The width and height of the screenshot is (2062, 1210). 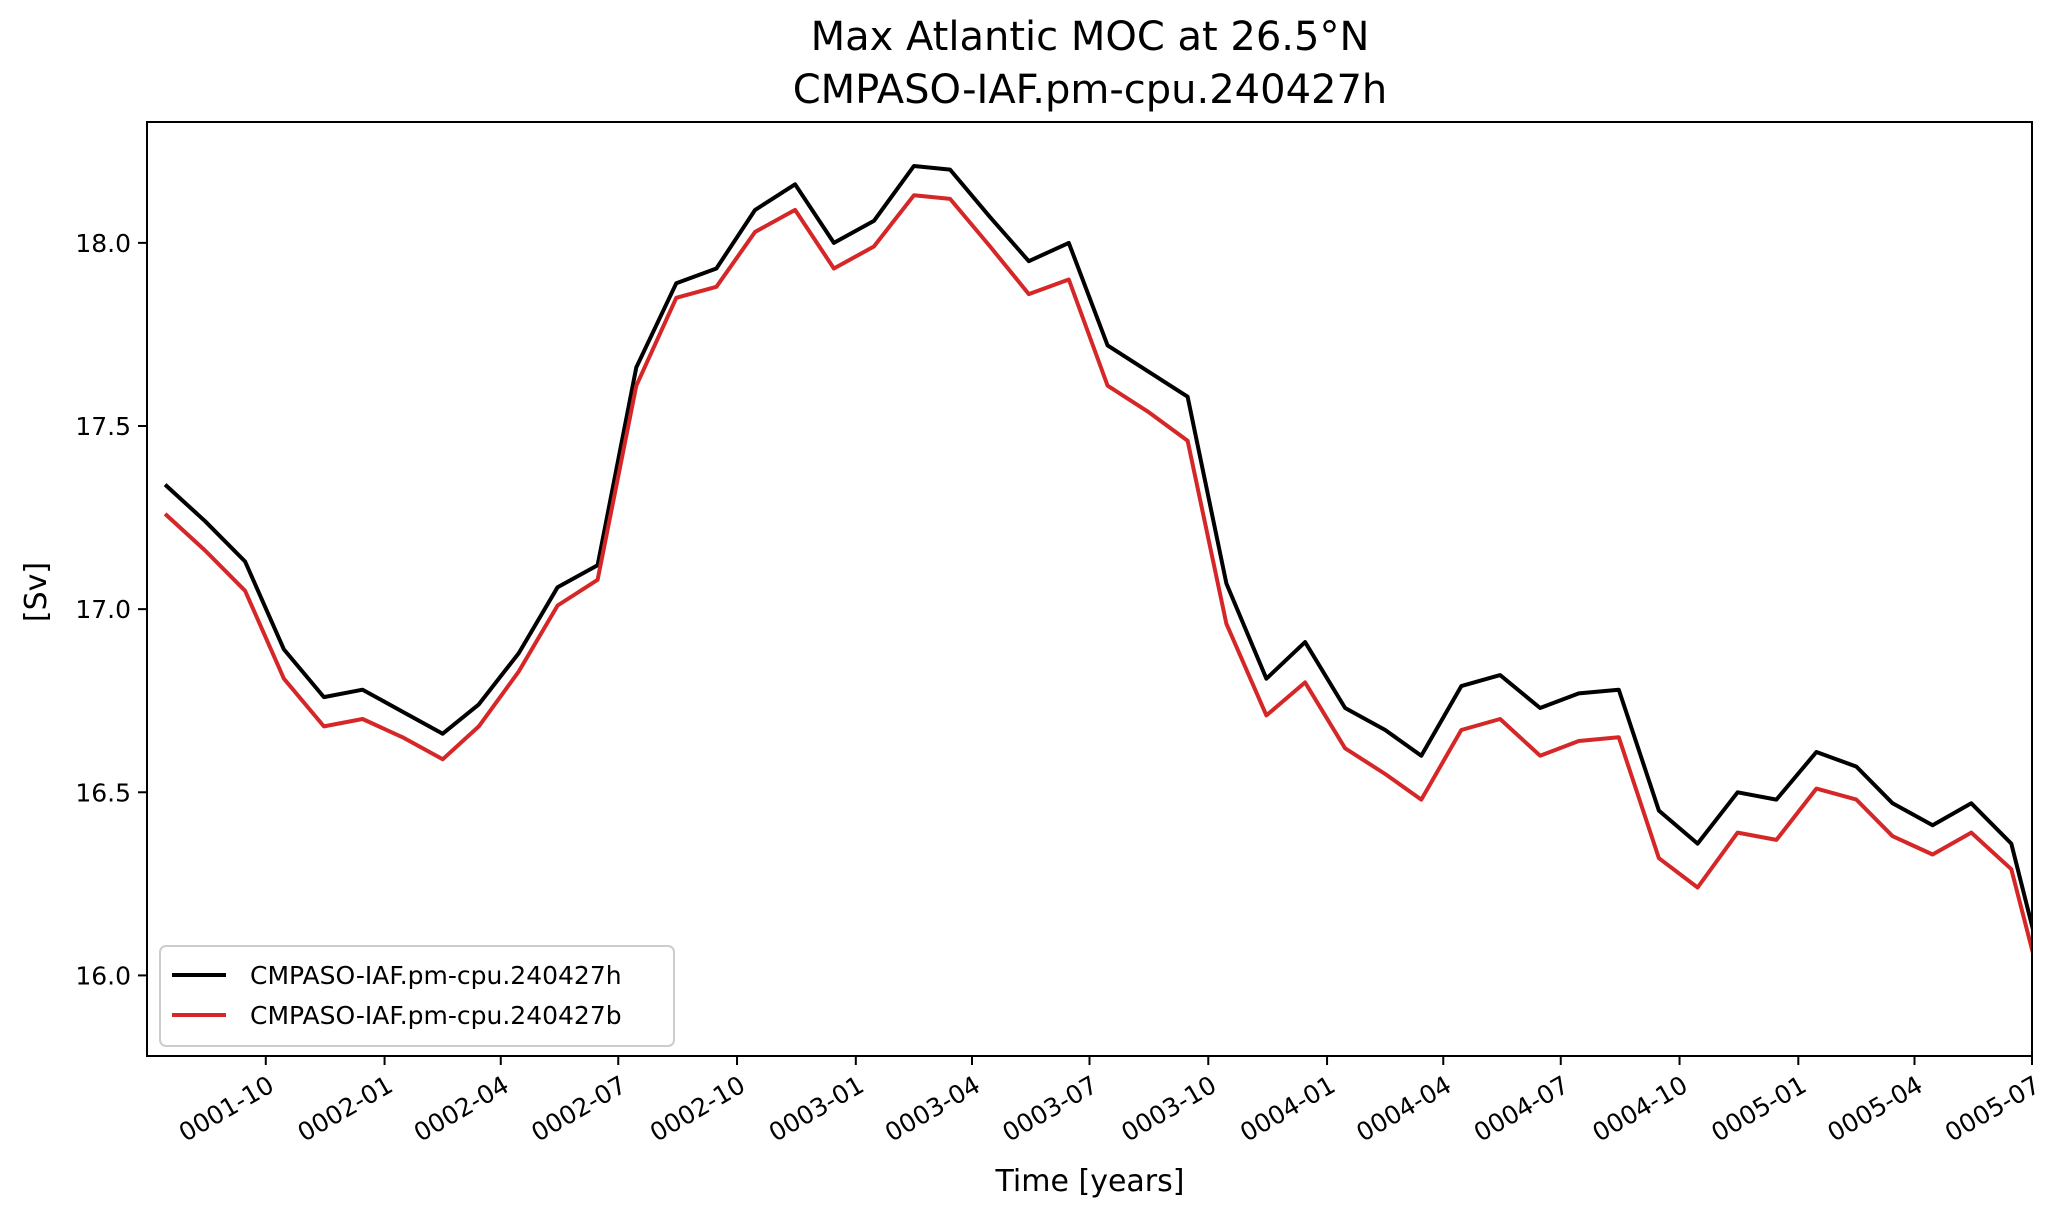 I want to click on x-tick-label: 0004-01, so click(x=1287, y=1108).